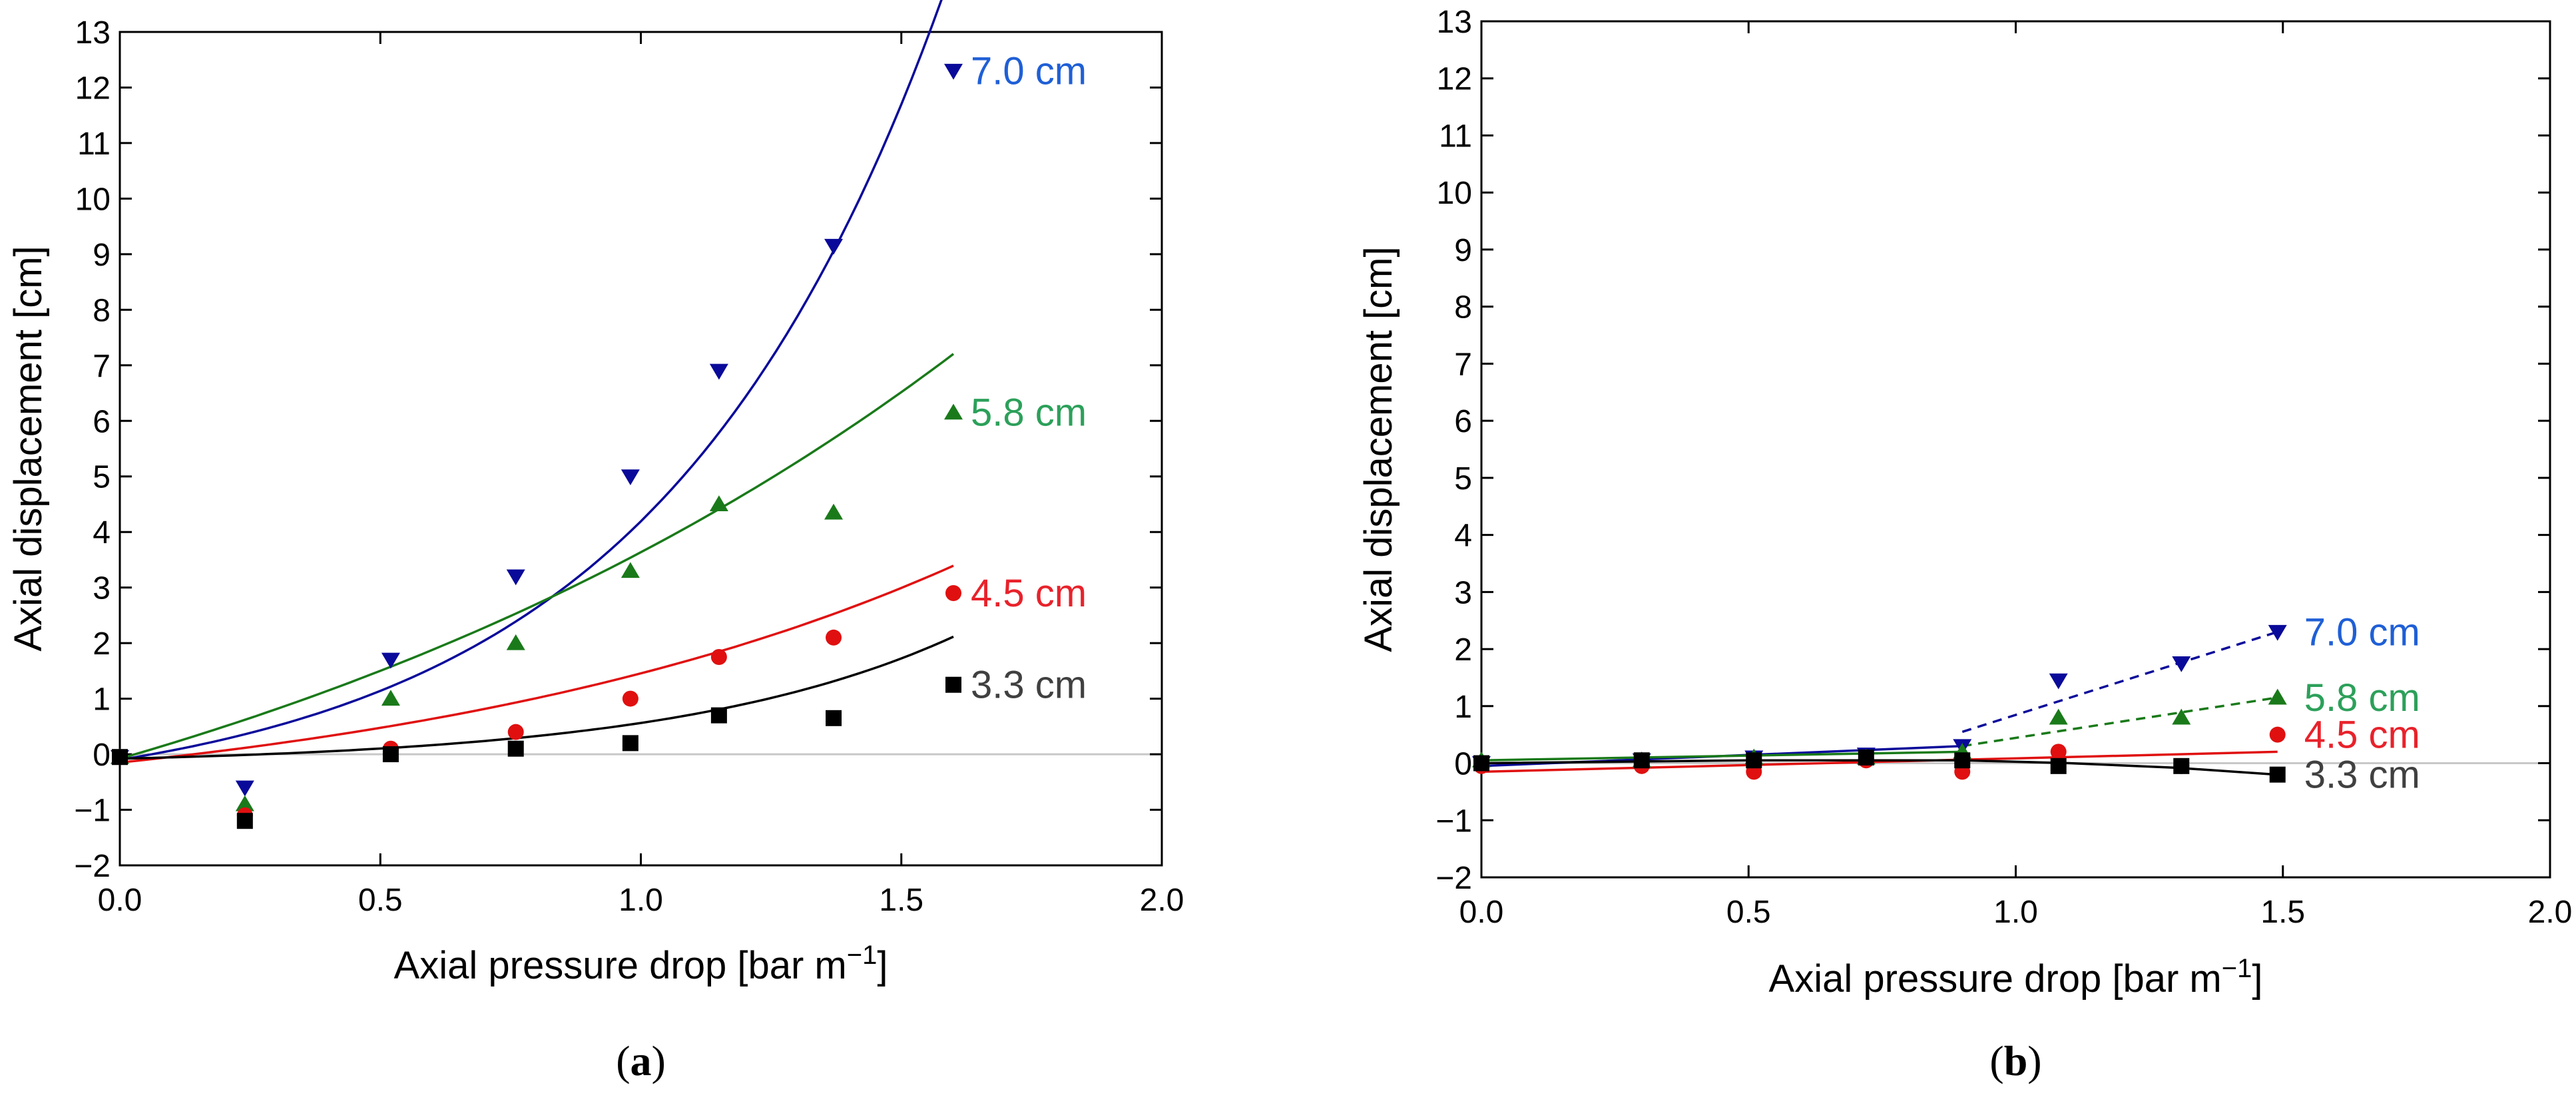 This screenshot has width=2576, height=1097. I want to click on series-label: 5.8 cm, so click(1029, 413).